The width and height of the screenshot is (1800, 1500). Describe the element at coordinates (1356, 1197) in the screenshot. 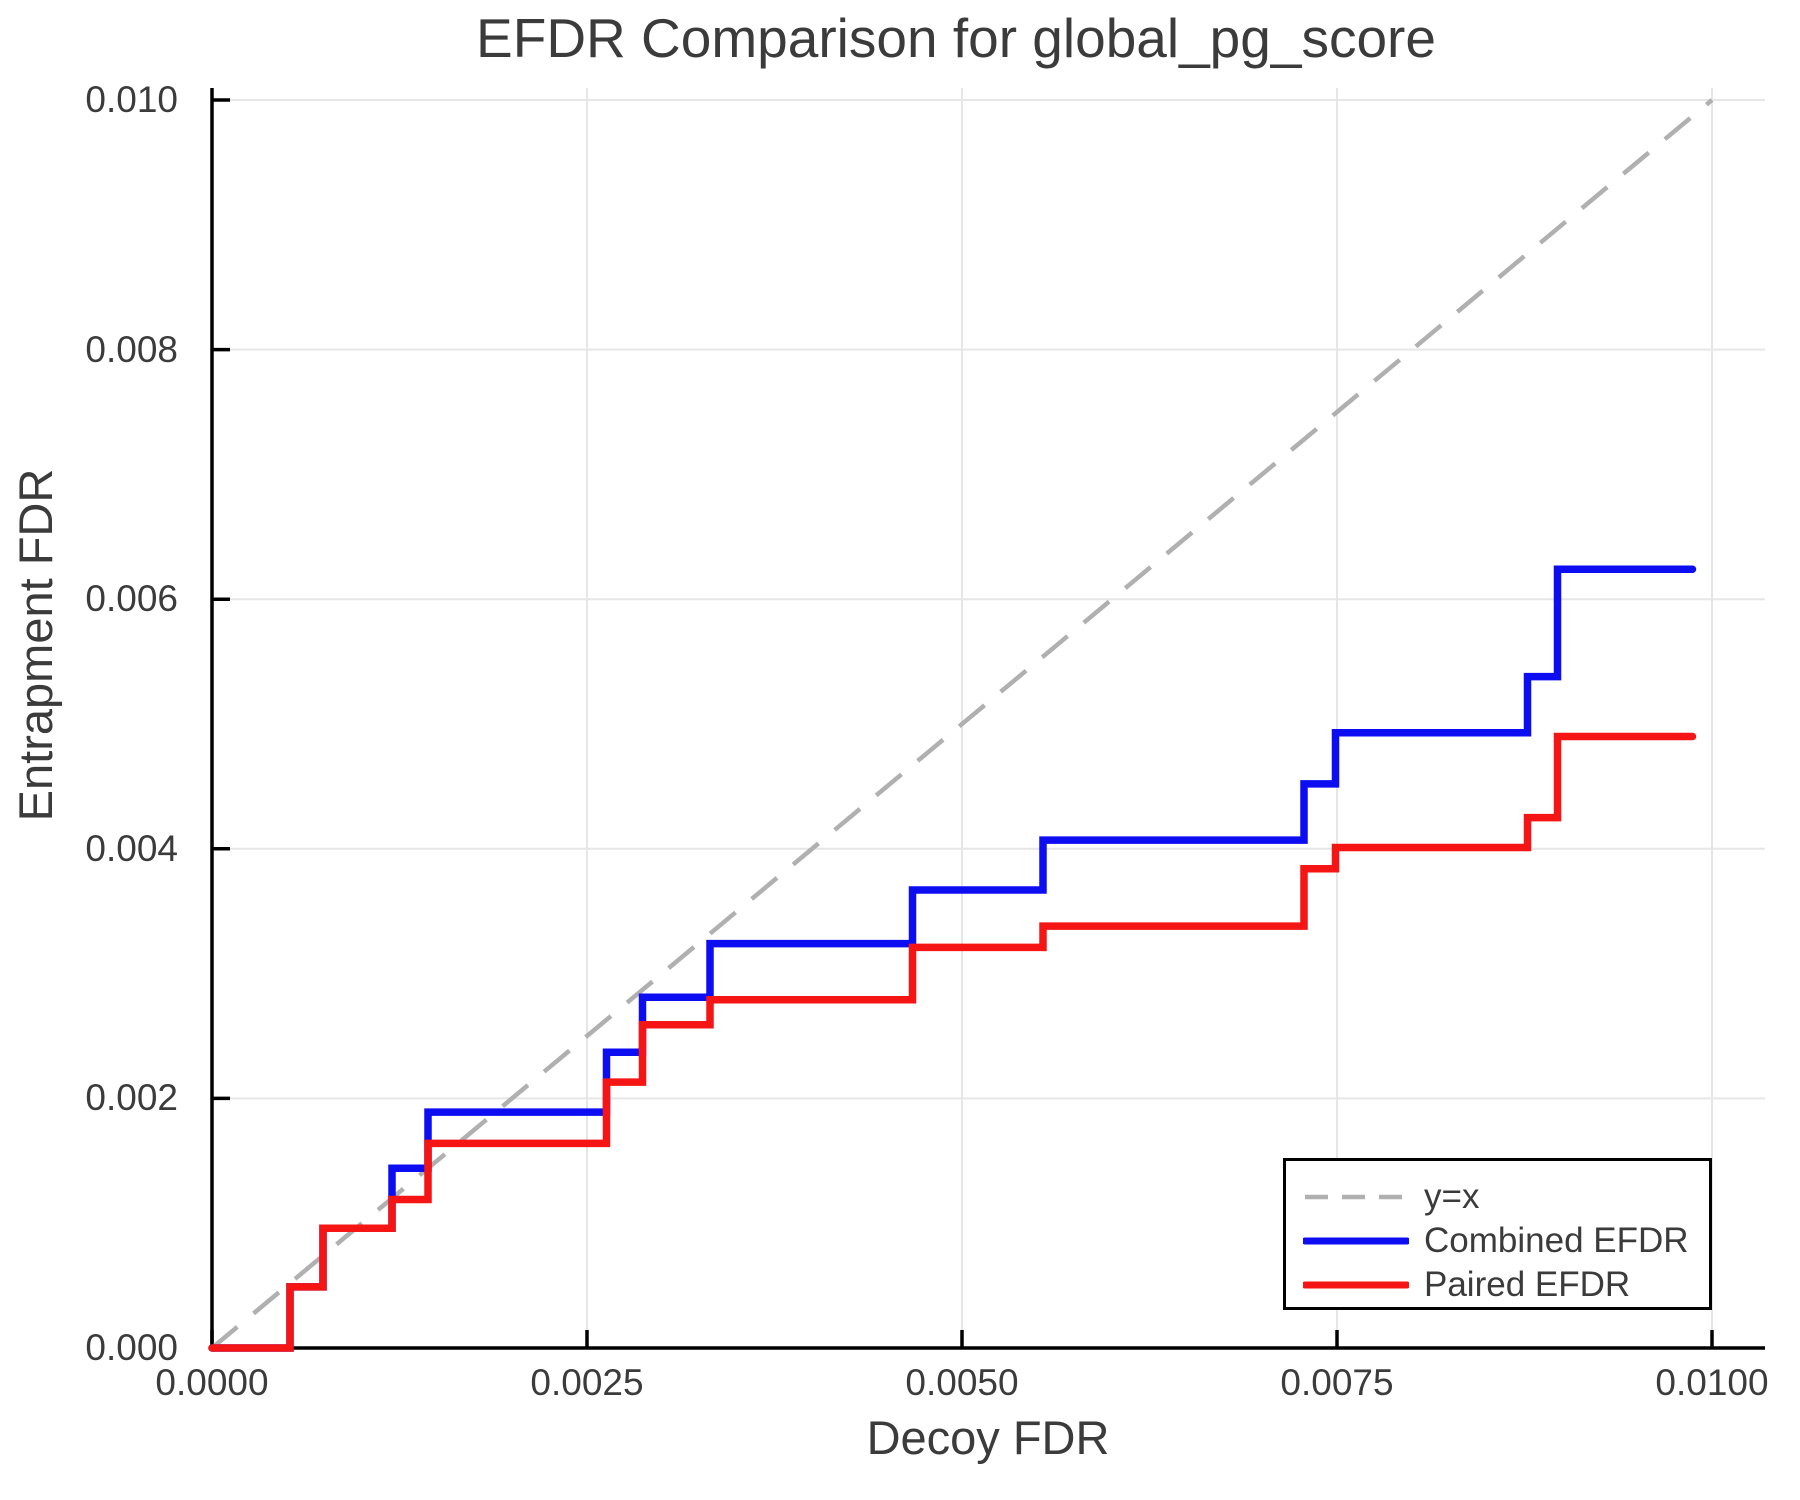

I see `legend-swatch-dashed` at that location.